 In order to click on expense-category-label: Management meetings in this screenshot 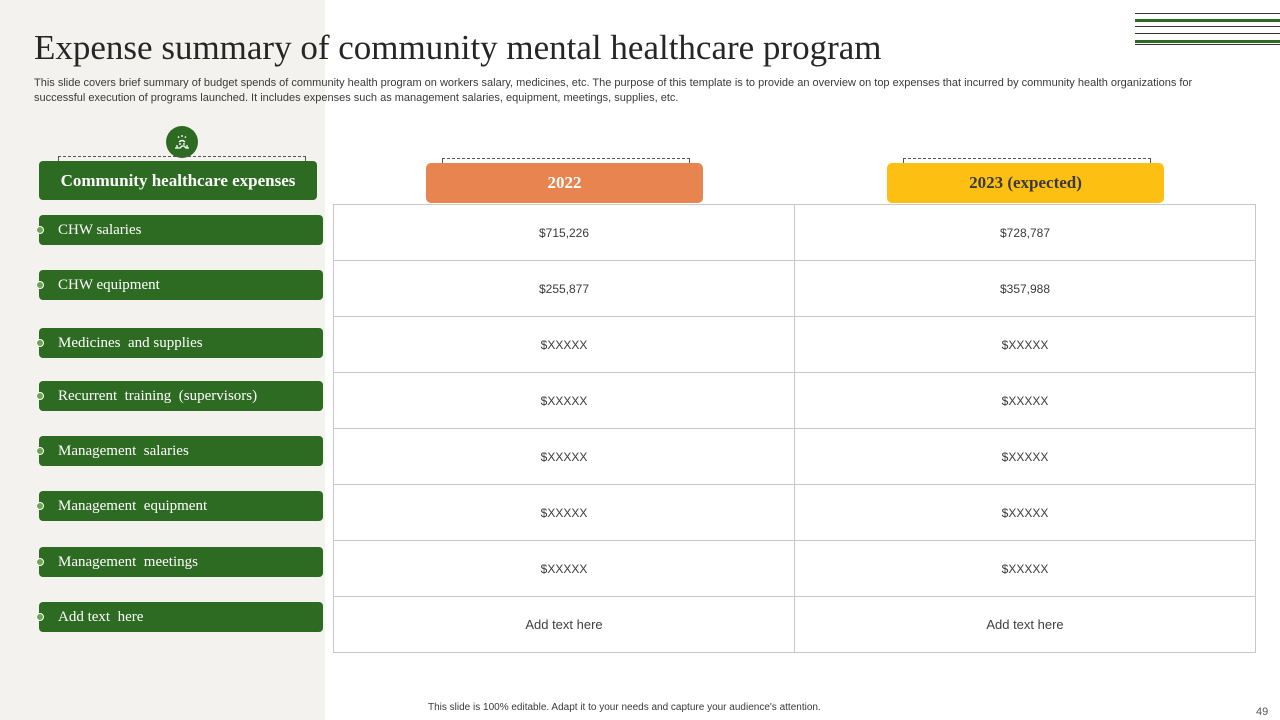, I will do `click(128, 561)`.